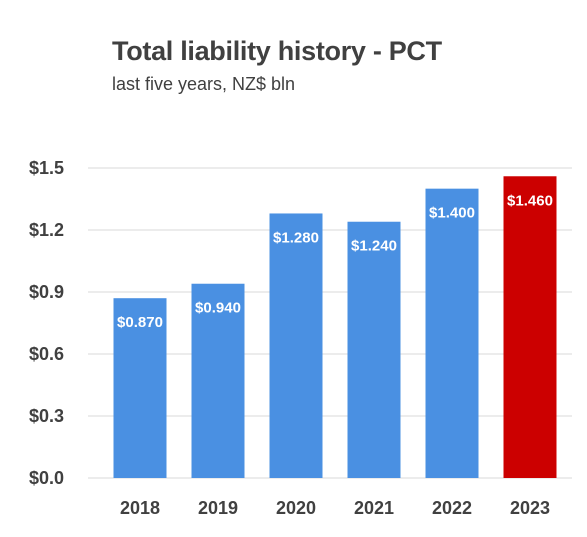 The image size is (587, 537). Describe the element at coordinates (374, 349) in the screenshot. I see `bar-2021` at that location.